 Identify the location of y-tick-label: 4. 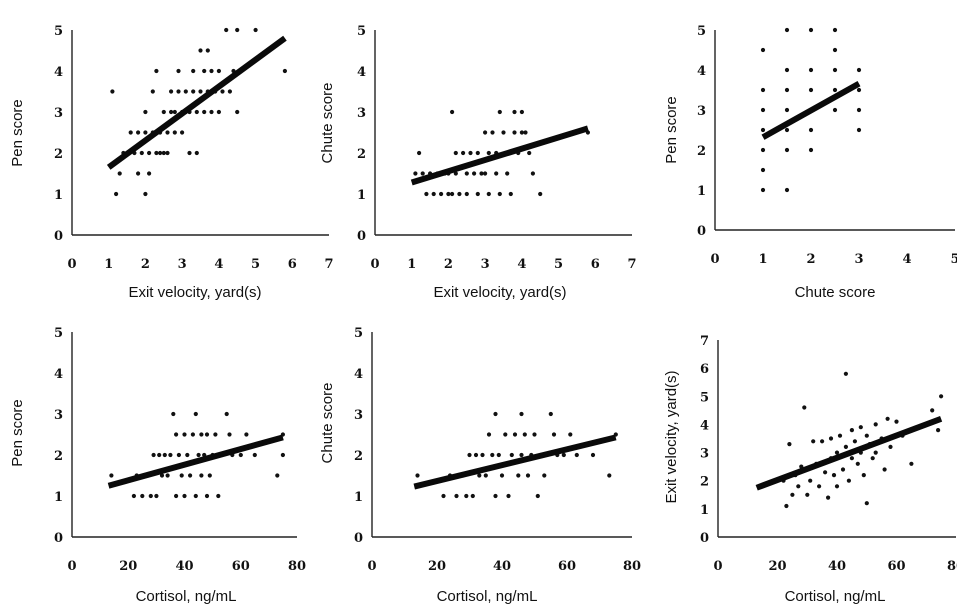
(58, 374).